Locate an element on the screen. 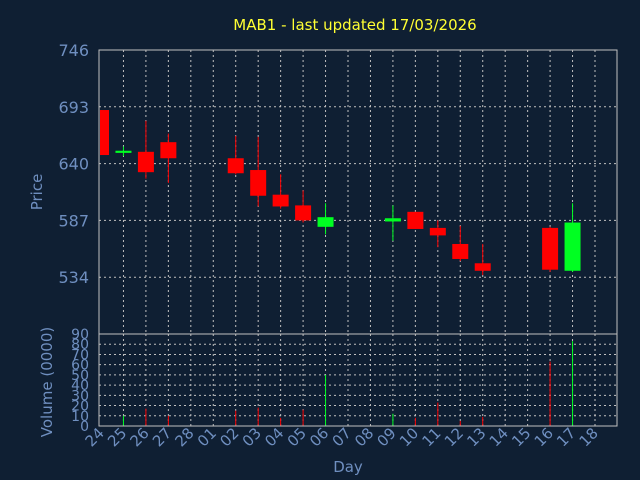  volume-tick-label: 40 is located at coordinates (80, 386).